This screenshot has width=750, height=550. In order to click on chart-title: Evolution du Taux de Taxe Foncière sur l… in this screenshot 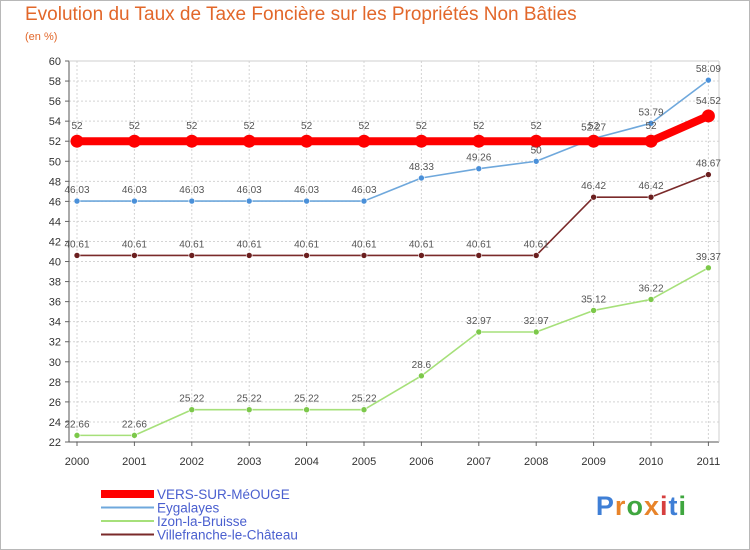, I will do `click(301, 14)`.